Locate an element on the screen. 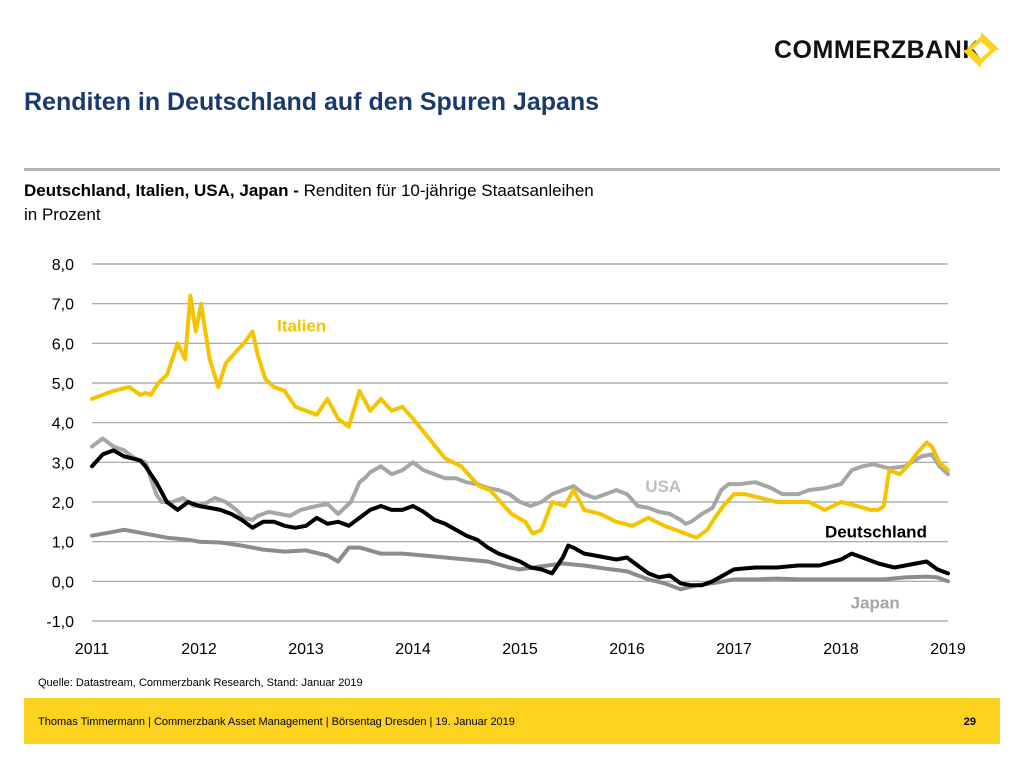 The height and width of the screenshot is (768, 1024). series-label-italien: Italien is located at coordinates (301, 325).